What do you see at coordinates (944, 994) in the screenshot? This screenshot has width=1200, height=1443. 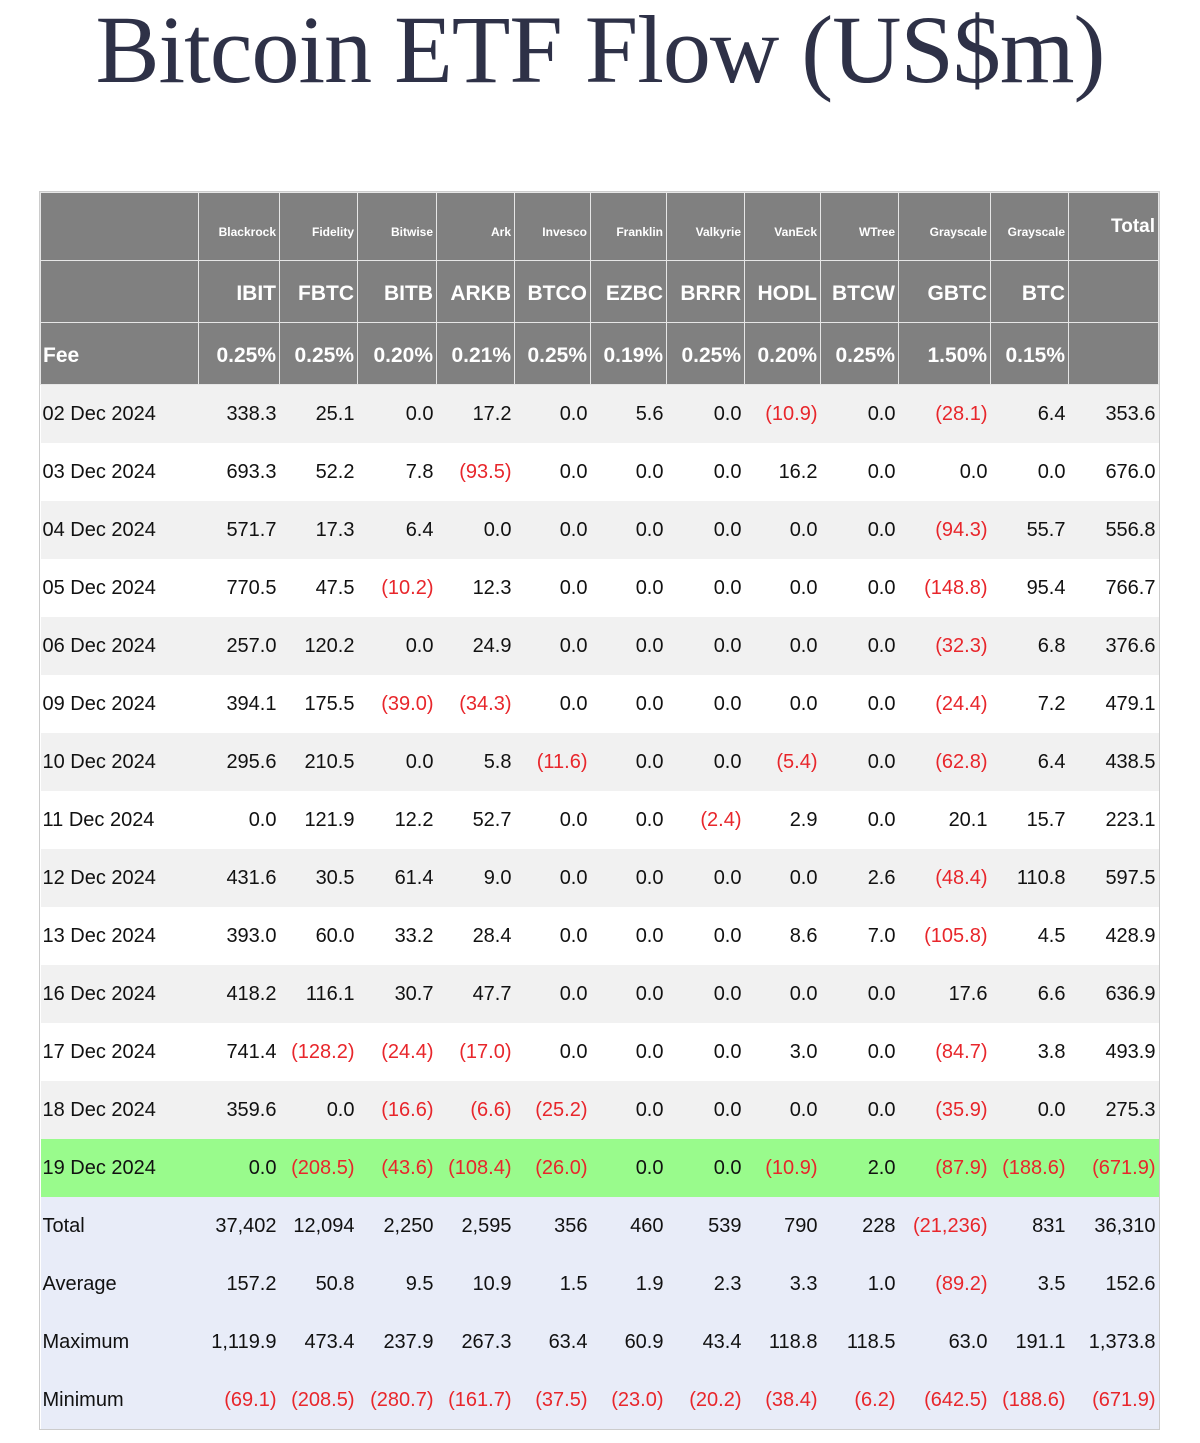 I see `flow-cell: 17.6` at bounding box center [944, 994].